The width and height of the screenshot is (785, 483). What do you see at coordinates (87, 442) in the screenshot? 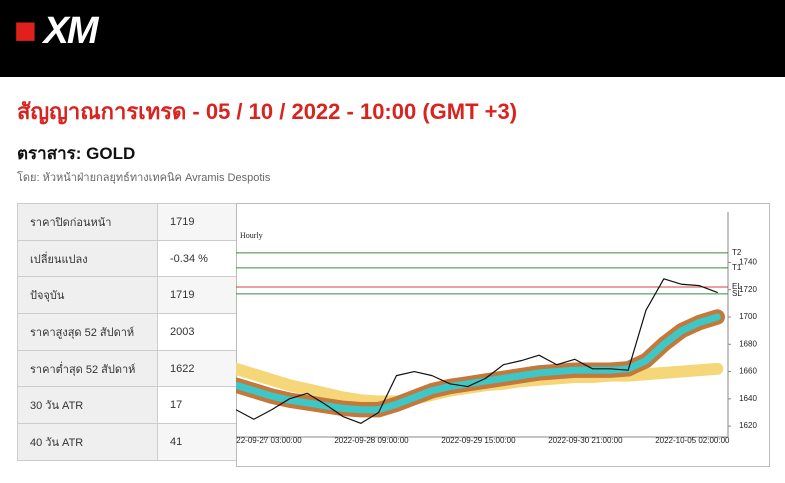
I see `label-cell: 40 วัน ATR` at bounding box center [87, 442].